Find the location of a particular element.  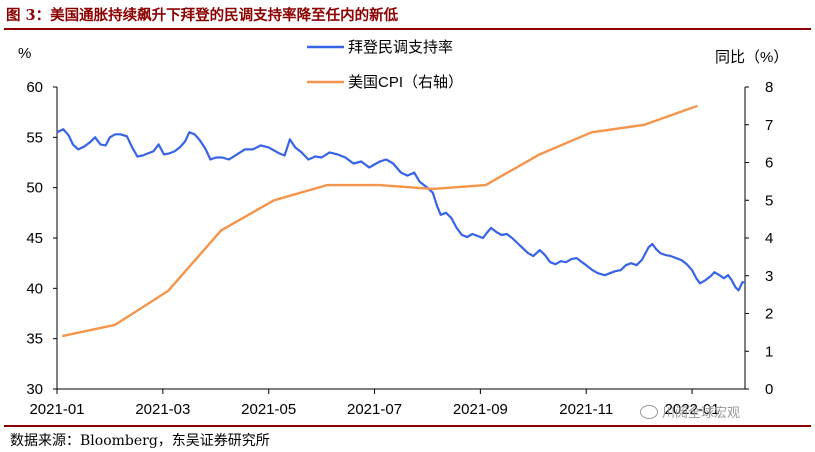

legend-label-cpi: 美国CPI（右轴） is located at coordinates (405, 82).